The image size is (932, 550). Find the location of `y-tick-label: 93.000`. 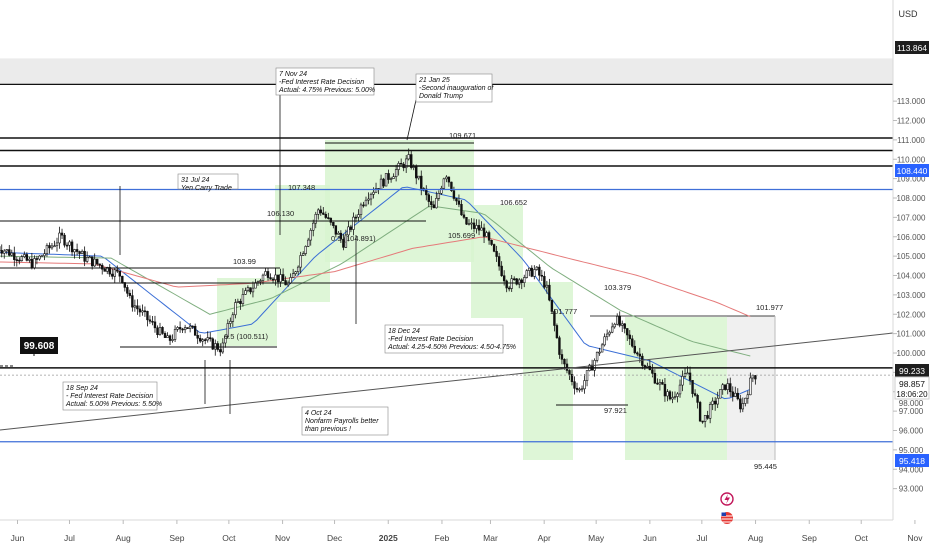

y-tick-label: 93.000 is located at coordinates (911, 489).